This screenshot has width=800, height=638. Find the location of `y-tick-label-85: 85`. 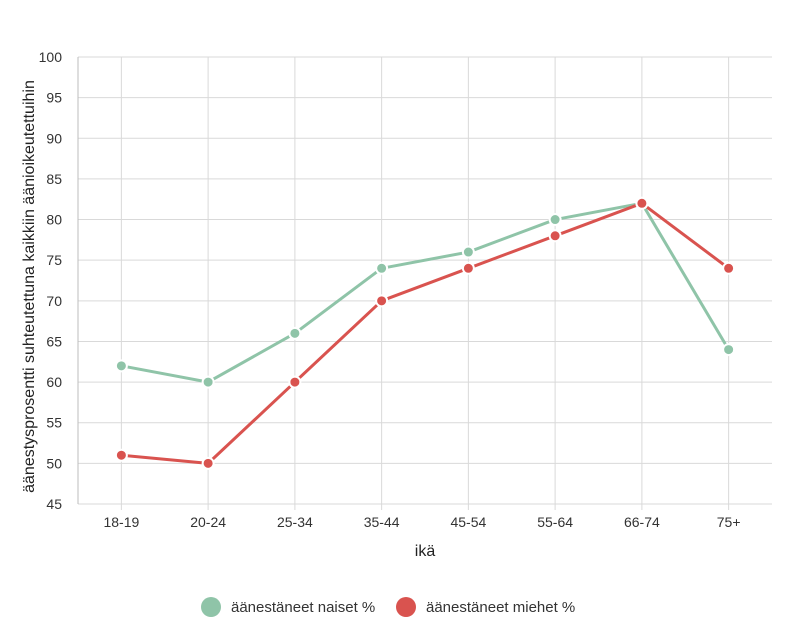

y-tick-label-85: 85 is located at coordinates (54, 179).